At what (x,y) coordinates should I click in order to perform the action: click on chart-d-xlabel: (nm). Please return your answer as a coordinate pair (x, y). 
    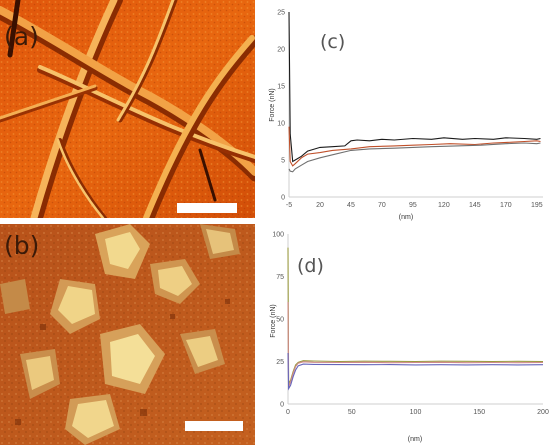
    Looking at the image, I should click on (415, 439).